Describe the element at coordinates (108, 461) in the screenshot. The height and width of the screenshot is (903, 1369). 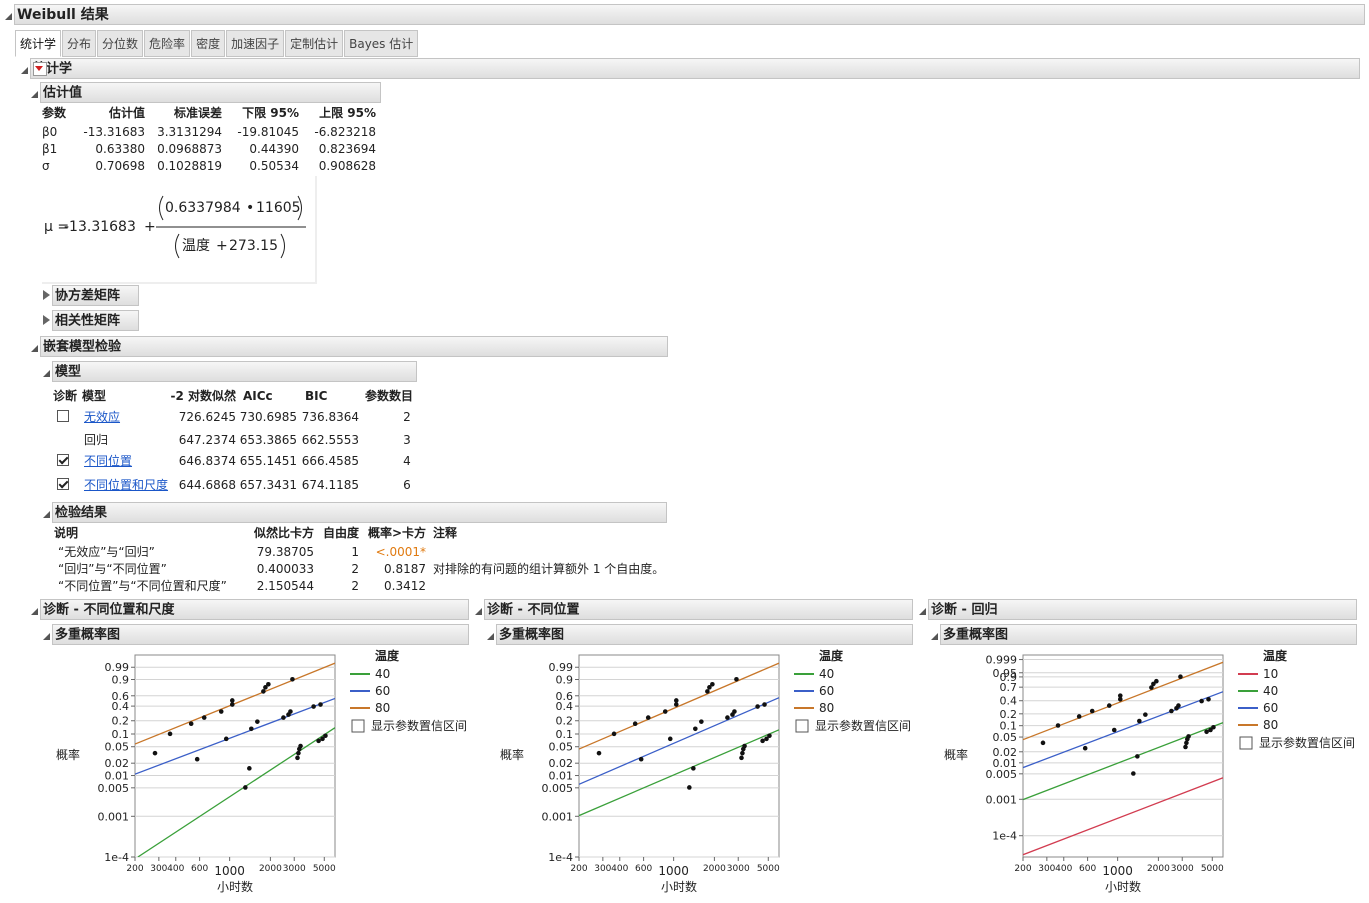
I see `model-link: 不同位置` at that location.